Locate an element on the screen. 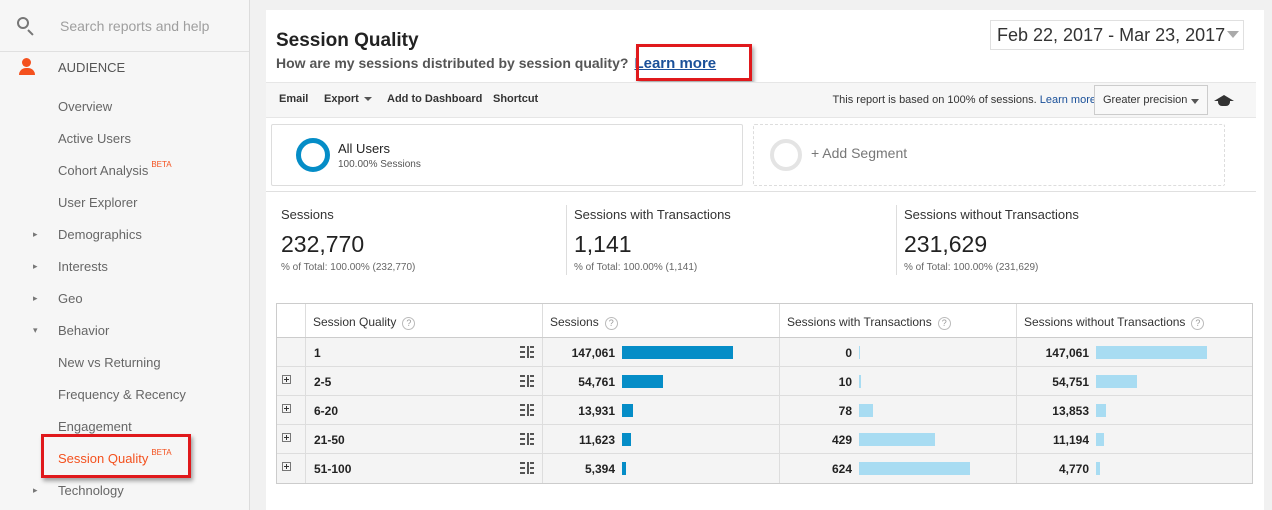 This screenshot has height=510, width=1272. chevron-down-icon is located at coordinates (1195, 101).